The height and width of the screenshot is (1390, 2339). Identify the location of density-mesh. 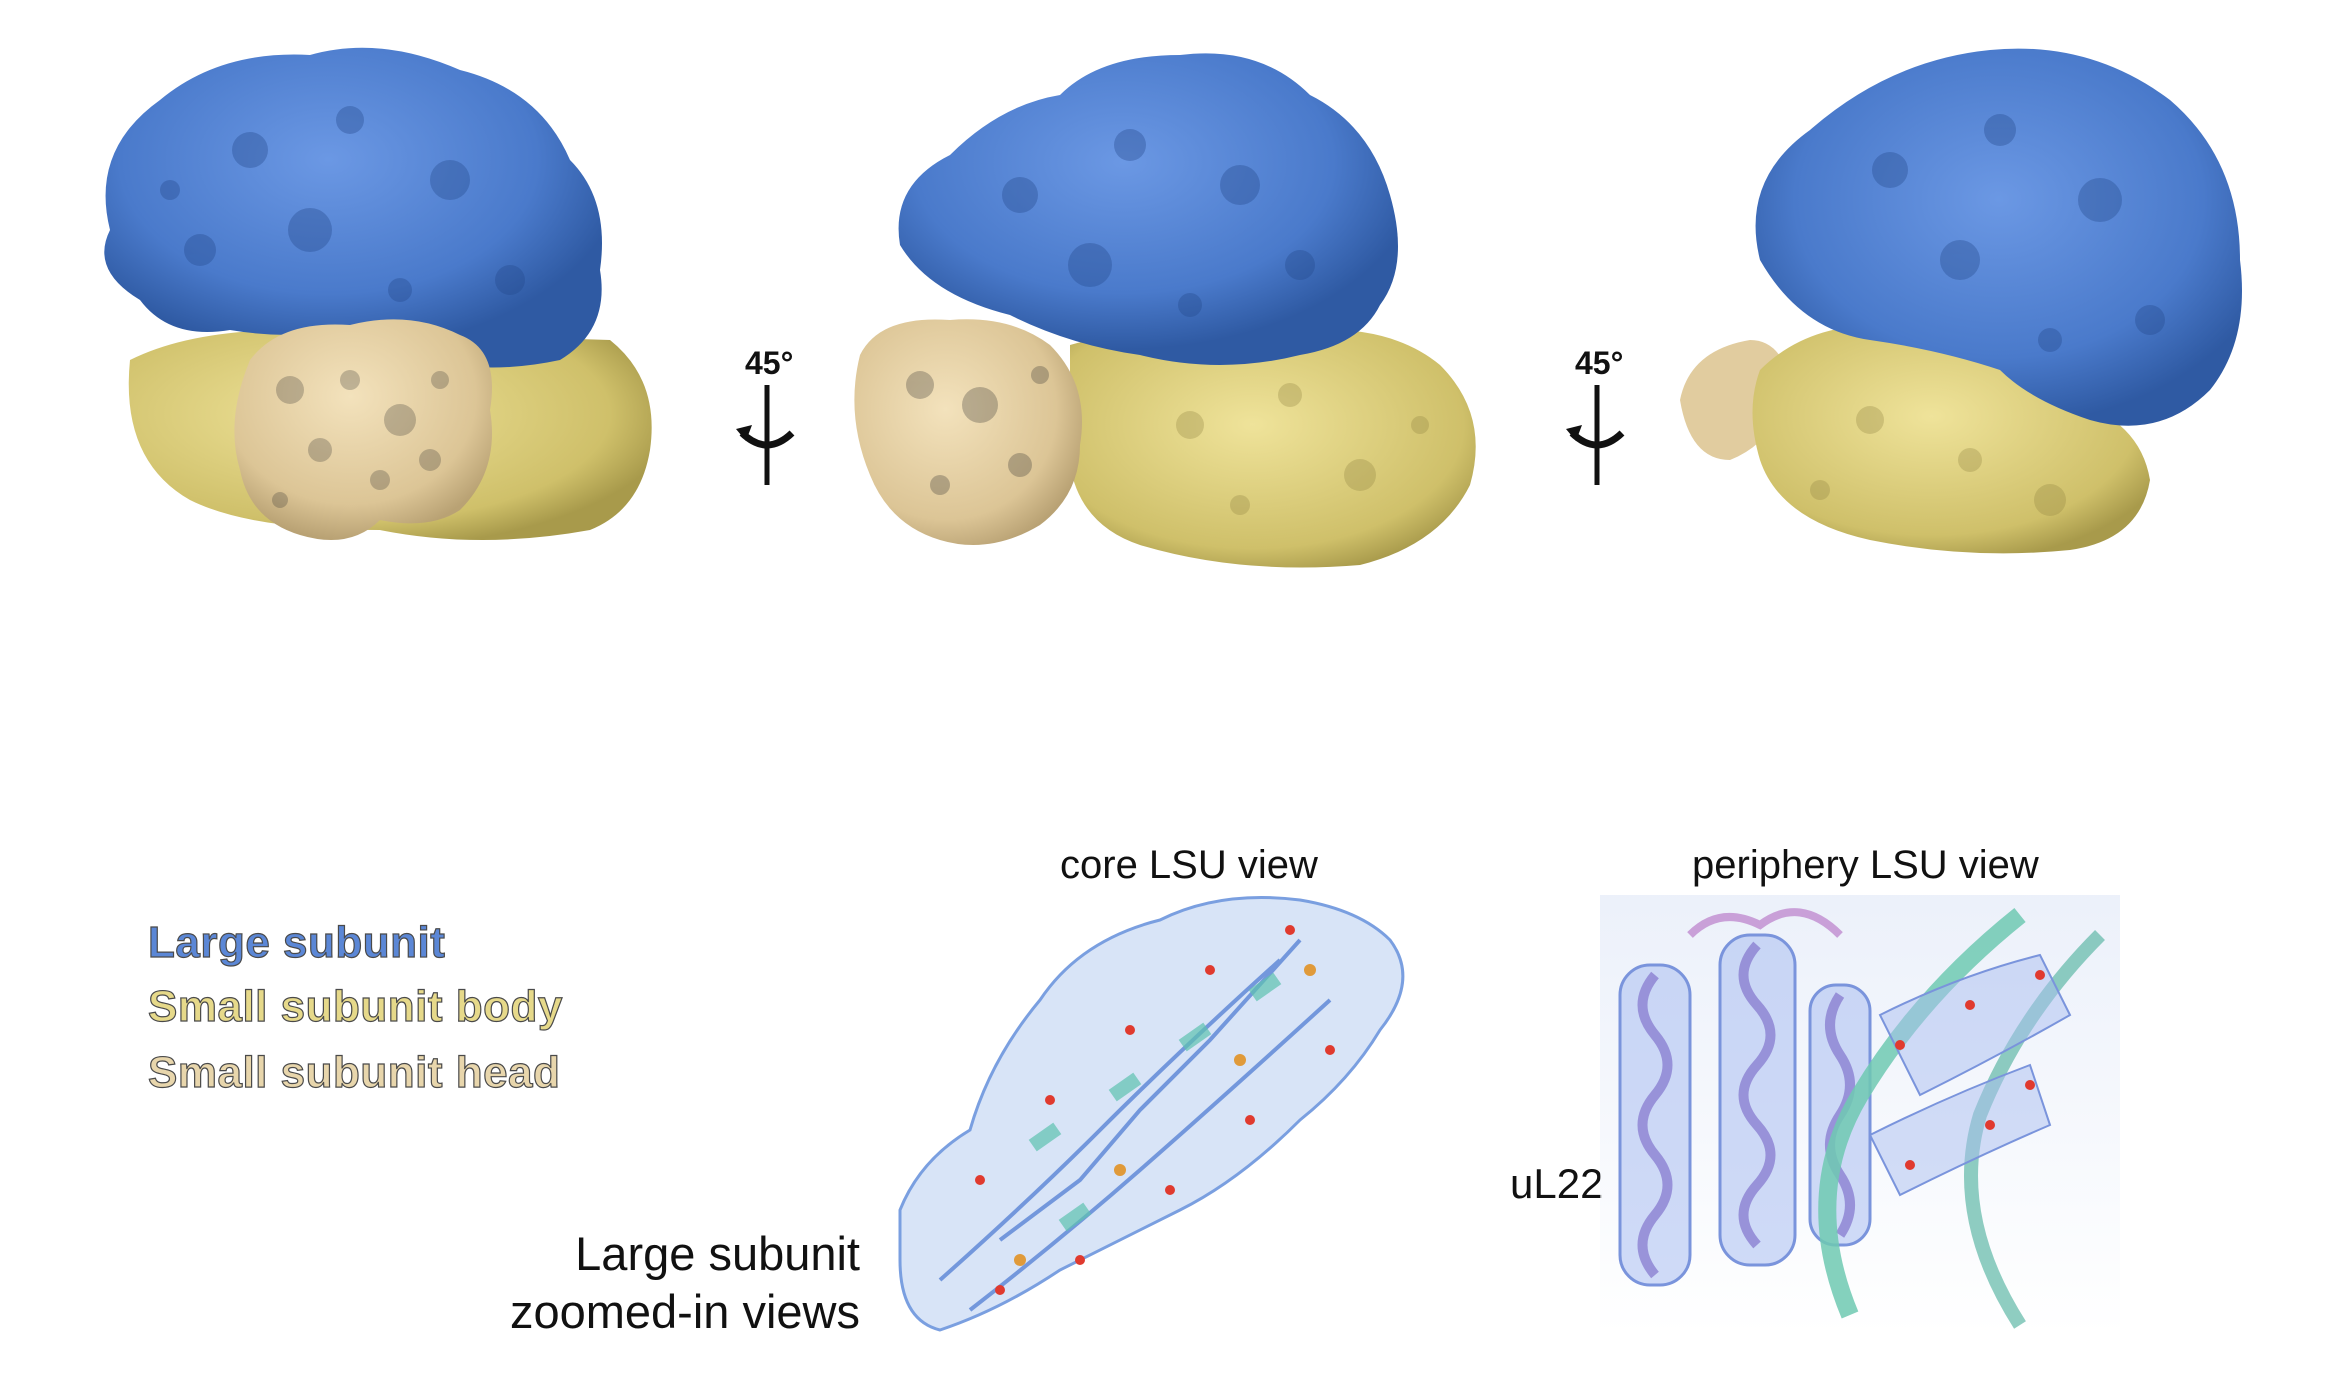
(1151, 1114).